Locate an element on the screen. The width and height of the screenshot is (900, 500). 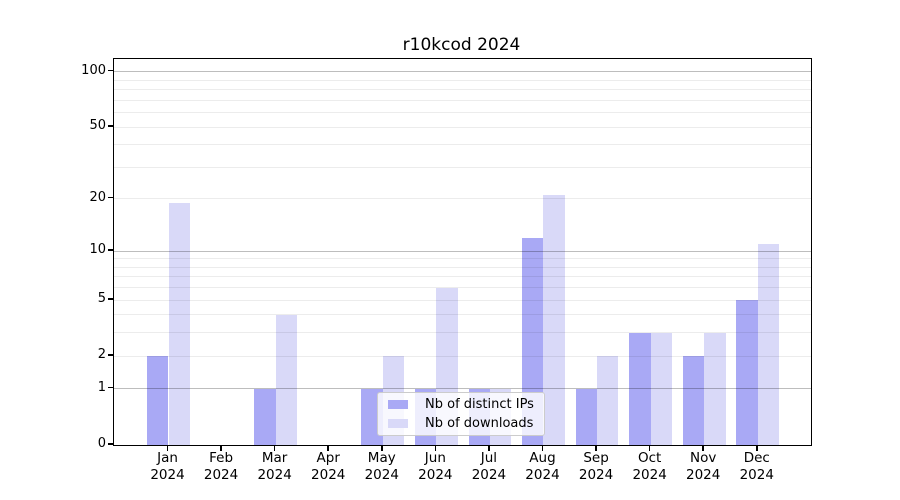
chart-title: r10kcod 2024 is located at coordinates (461, 45).